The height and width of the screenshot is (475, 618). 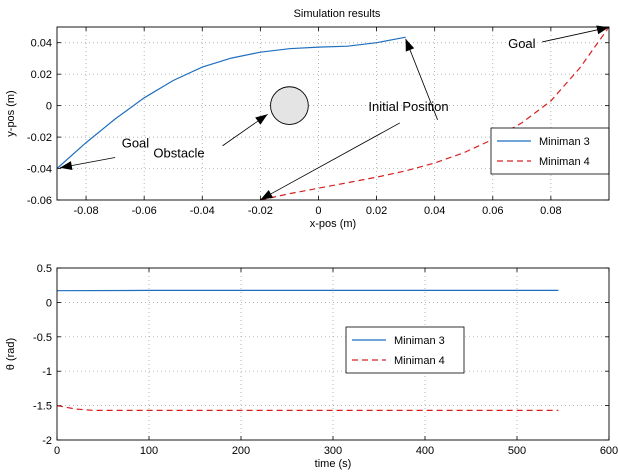 I want to click on figure-title: Simulation results, so click(x=337, y=14).